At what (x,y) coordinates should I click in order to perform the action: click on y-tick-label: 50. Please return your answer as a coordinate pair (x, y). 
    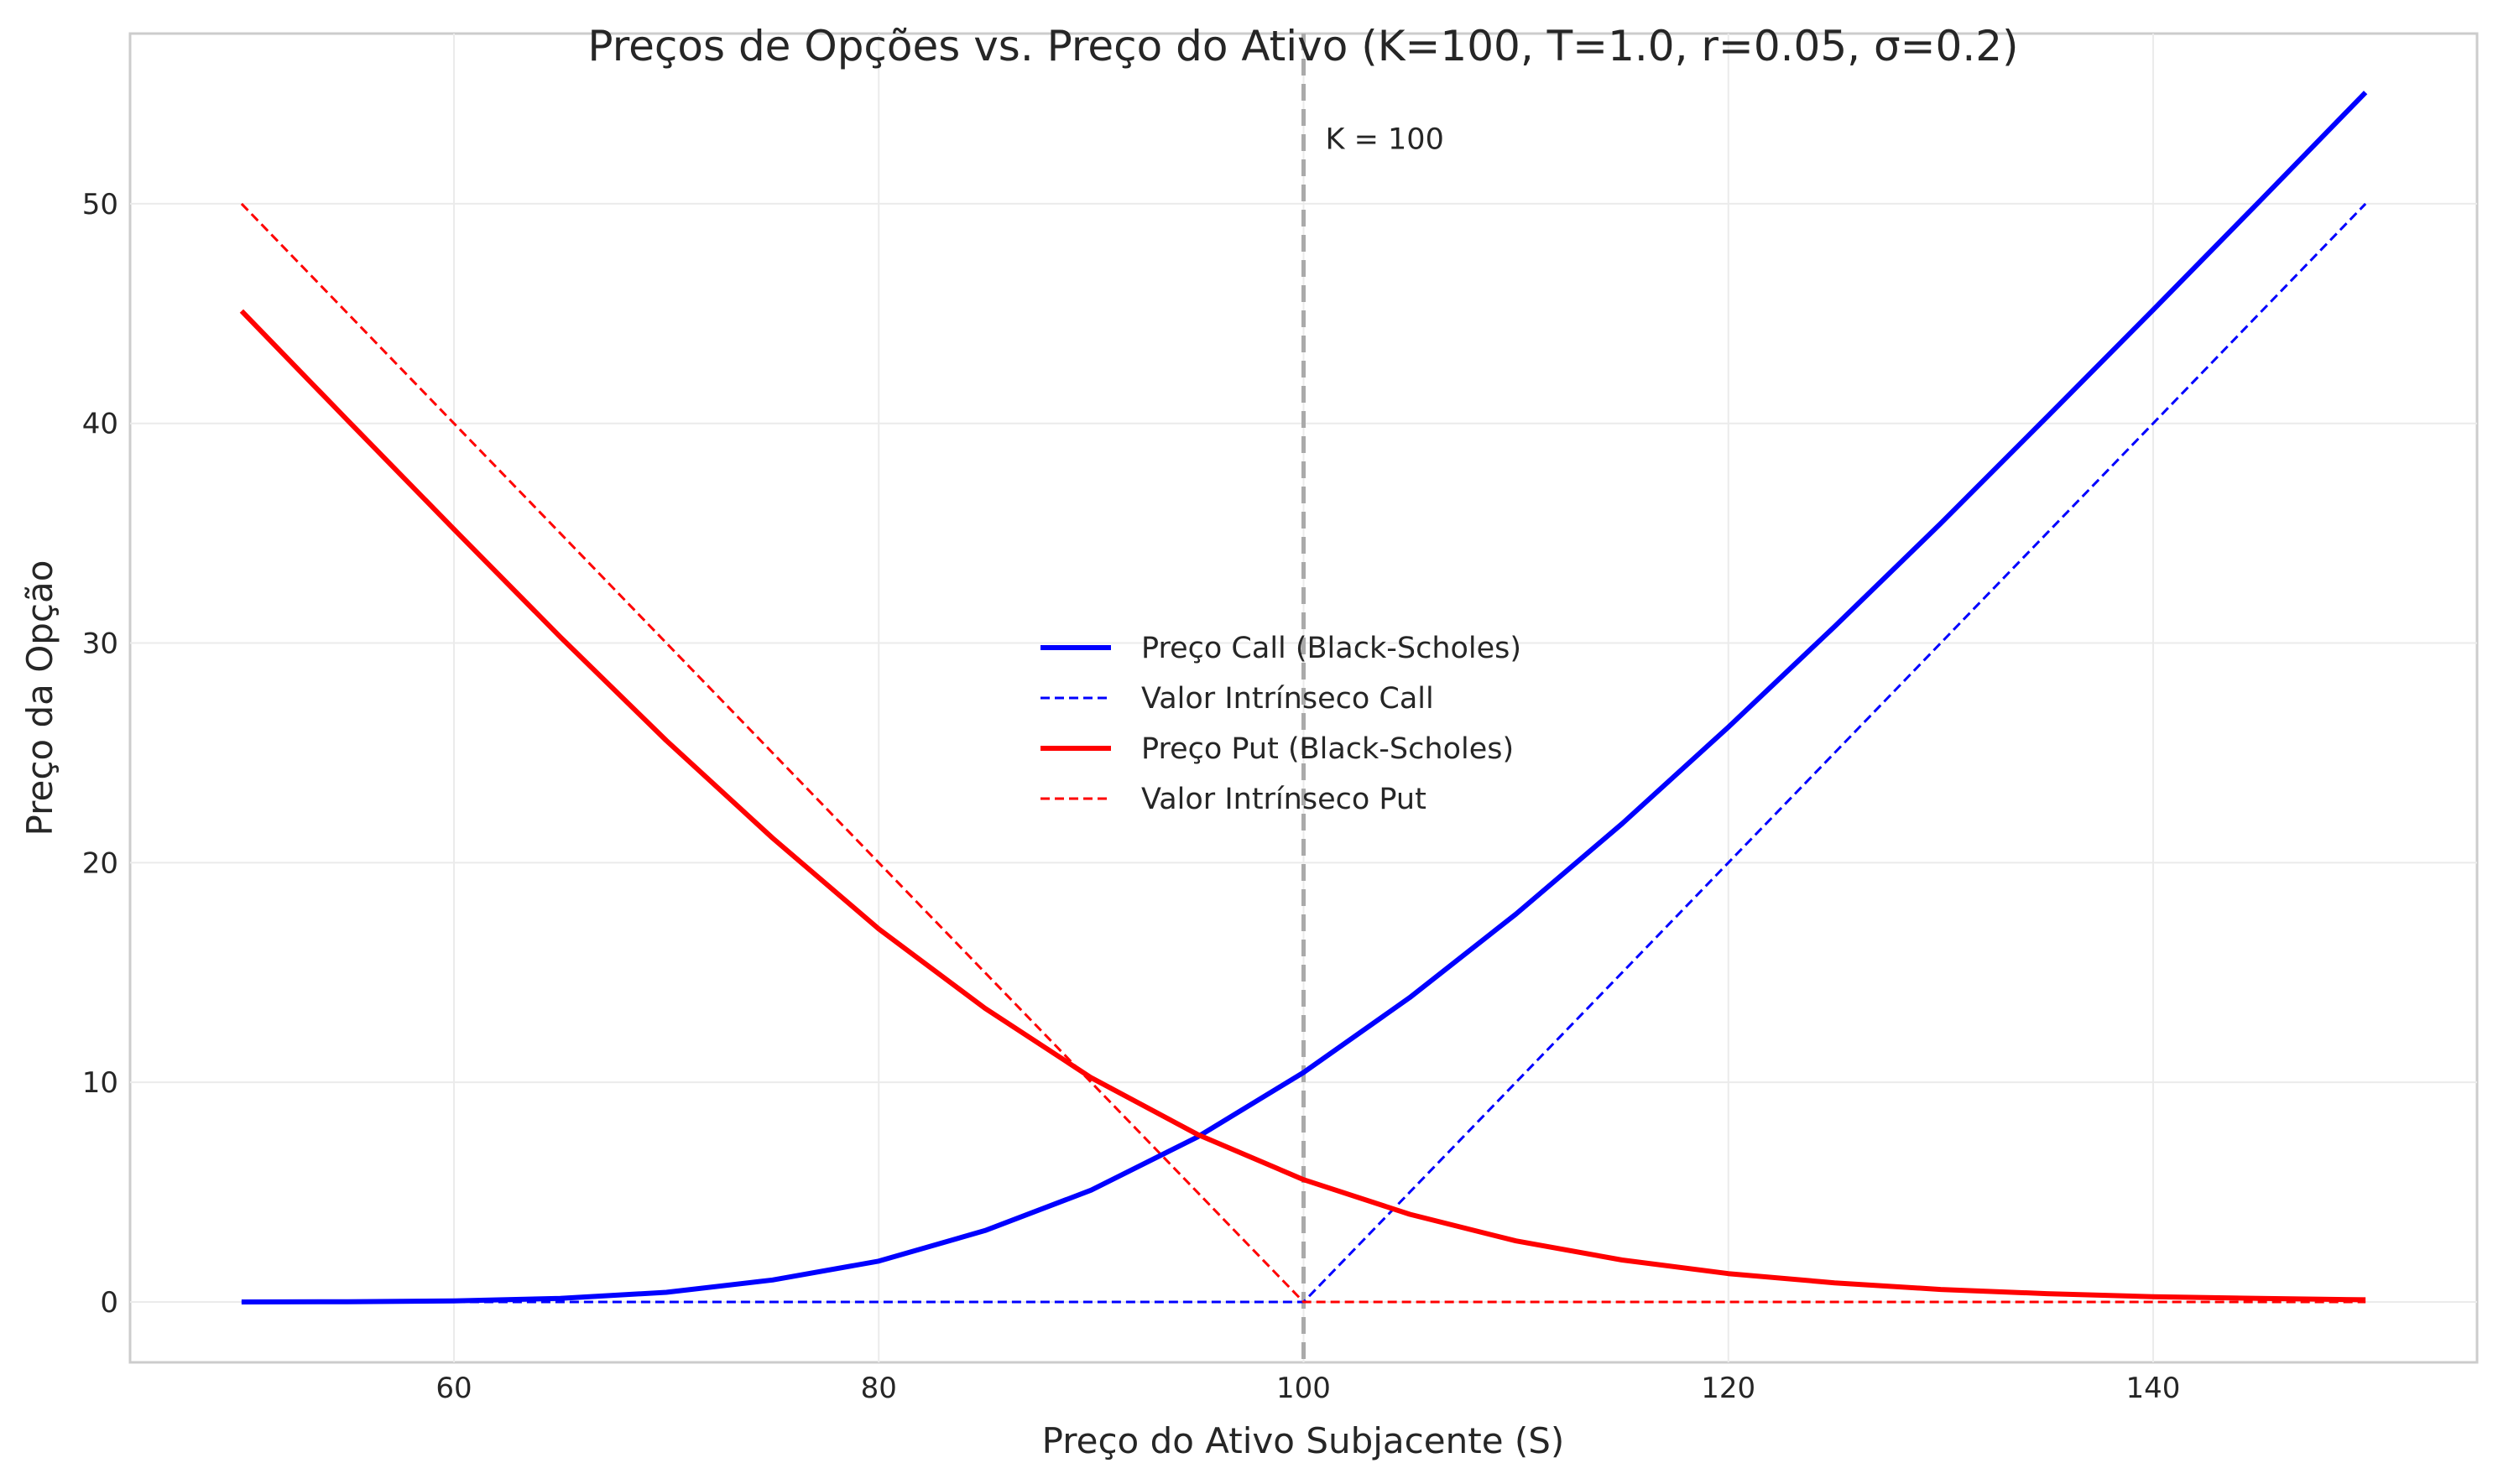
    Looking at the image, I should click on (100, 204).